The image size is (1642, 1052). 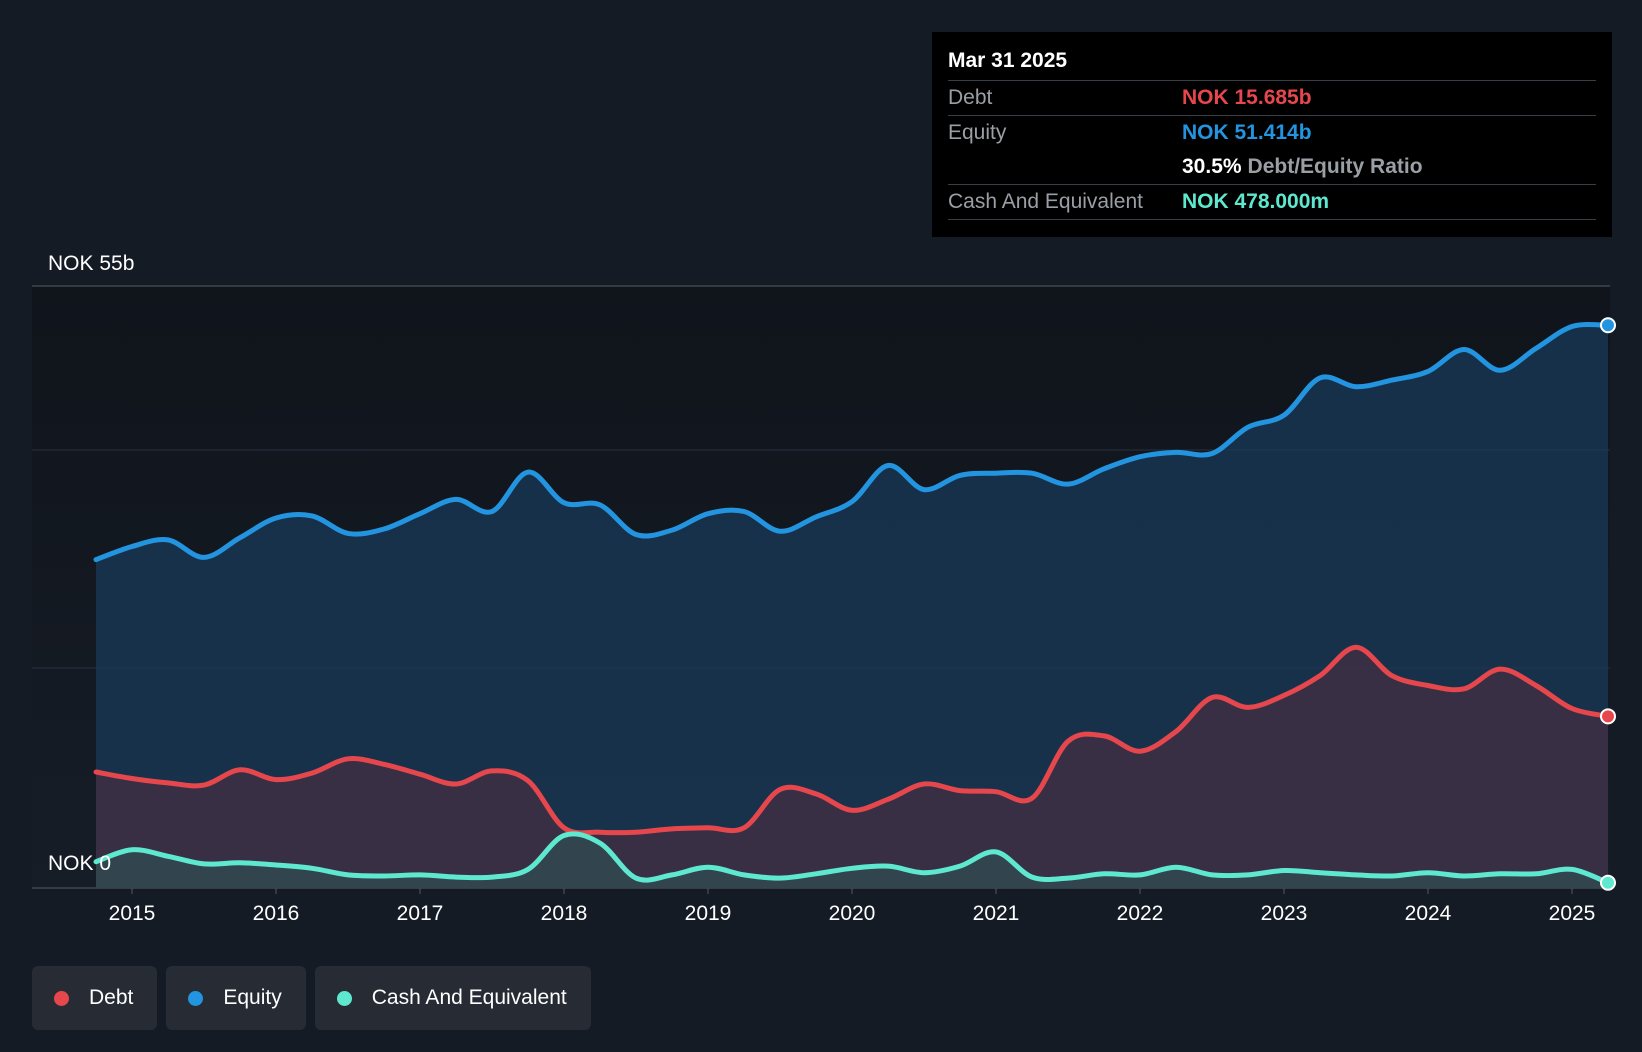 What do you see at coordinates (1045, 201) in the screenshot?
I see `tooltip-cash-label: Cash And Equivalent` at bounding box center [1045, 201].